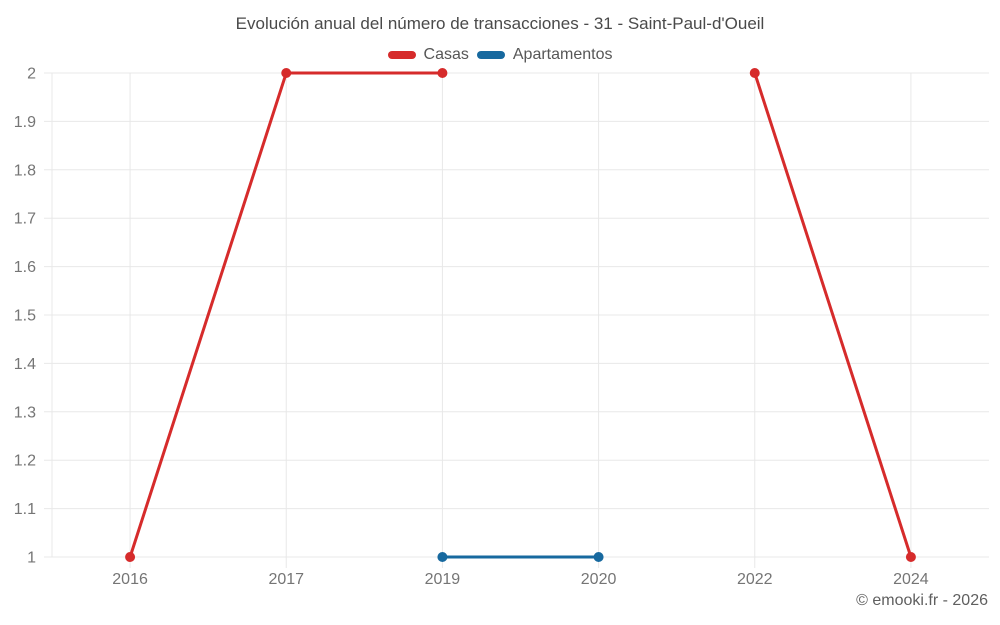 This screenshot has height=625, width=1000. What do you see at coordinates (25, 316) in the screenshot?
I see `y-axis-tick-label: 1.5` at bounding box center [25, 316].